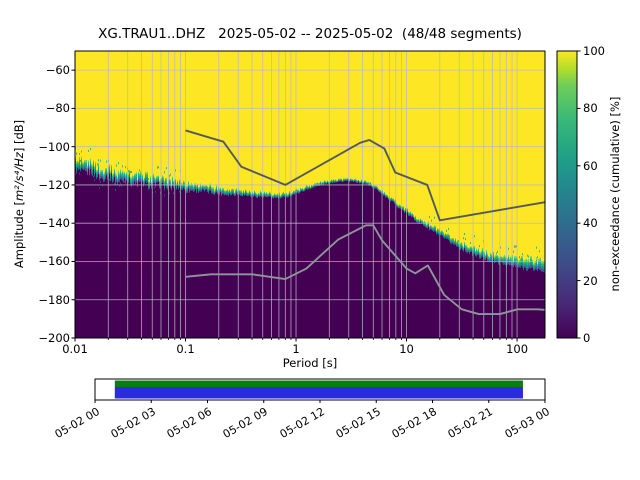  What do you see at coordinates (54, 184) in the screenshot?
I see `y-tick-label: −120` at bounding box center [54, 184].